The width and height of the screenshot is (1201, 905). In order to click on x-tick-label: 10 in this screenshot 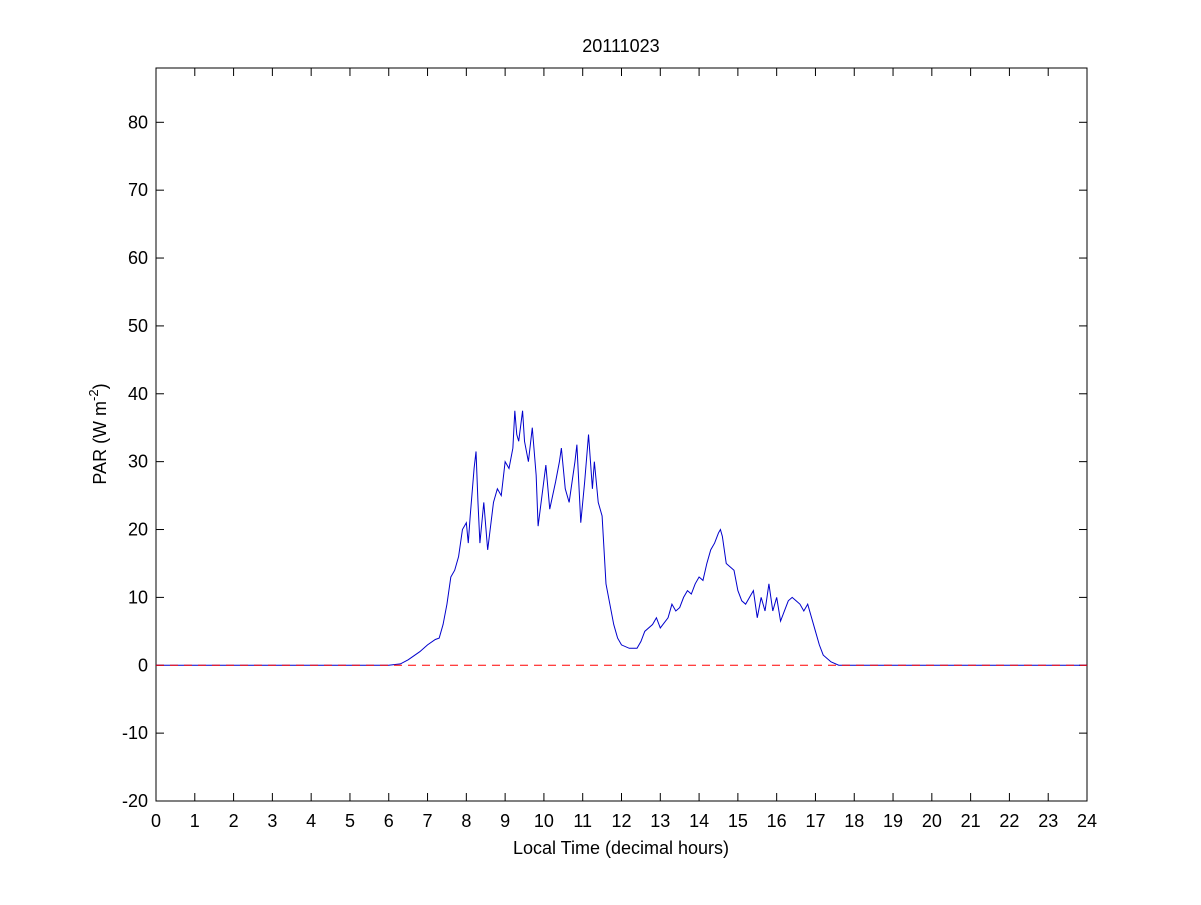, I will do `click(544, 821)`.